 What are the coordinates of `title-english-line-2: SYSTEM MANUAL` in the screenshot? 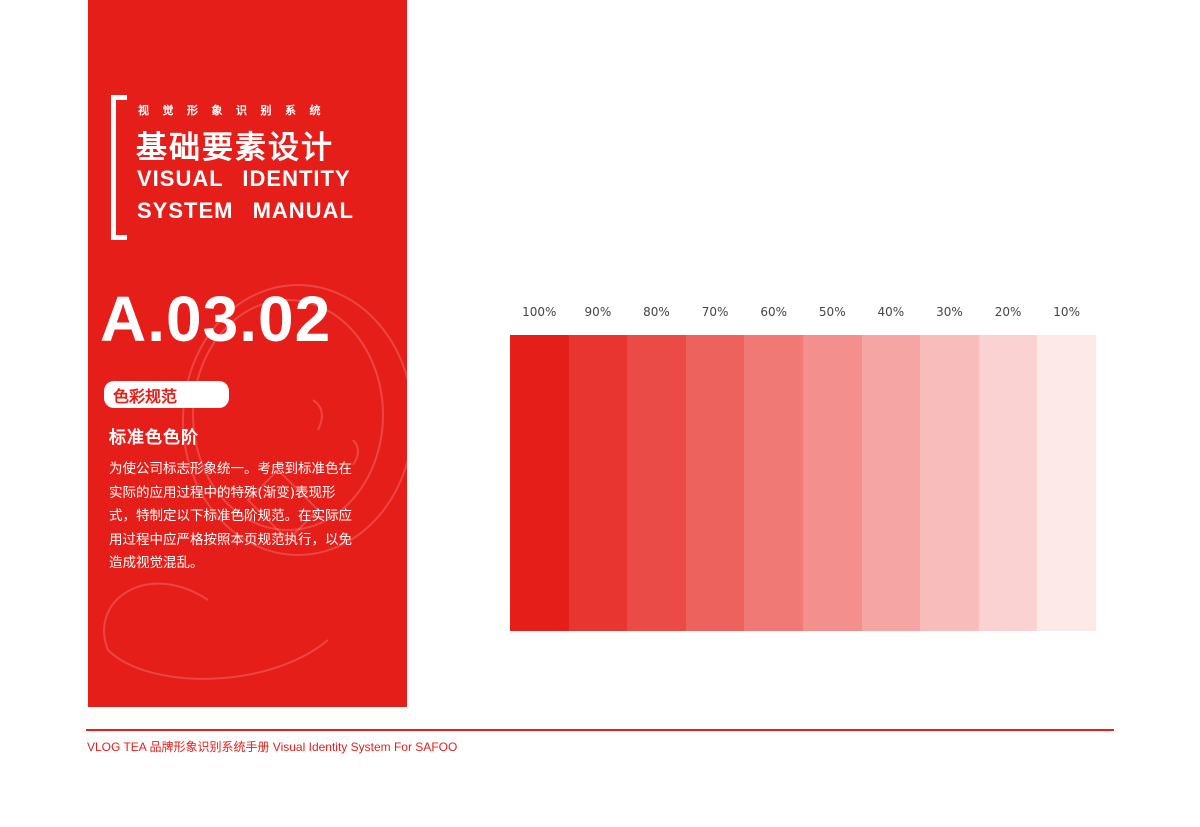 It's located at (245, 210).